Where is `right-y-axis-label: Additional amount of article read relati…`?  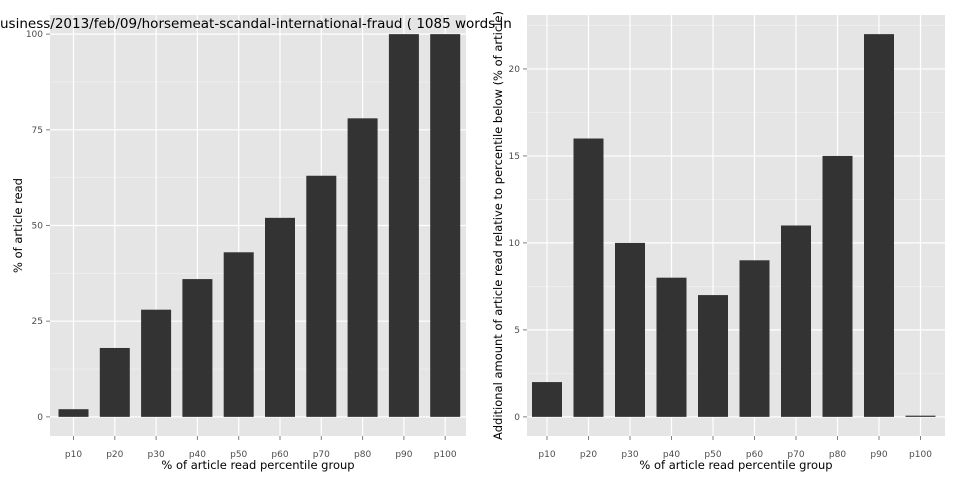 right-y-axis-label: Additional amount of article read relati… is located at coordinates (498, 225).